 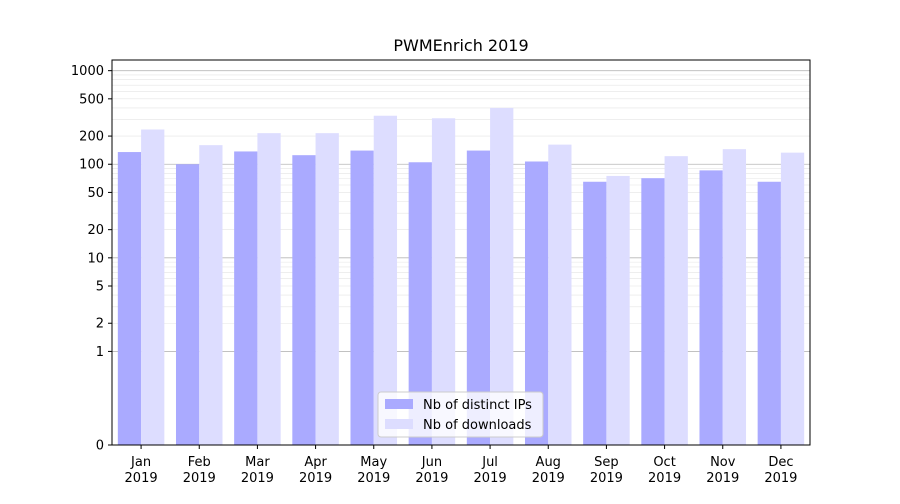 What do you see at coordinates (373, 462) in the screenshot?
I see `x-tick-label: May` at bounding box center [373, 462].